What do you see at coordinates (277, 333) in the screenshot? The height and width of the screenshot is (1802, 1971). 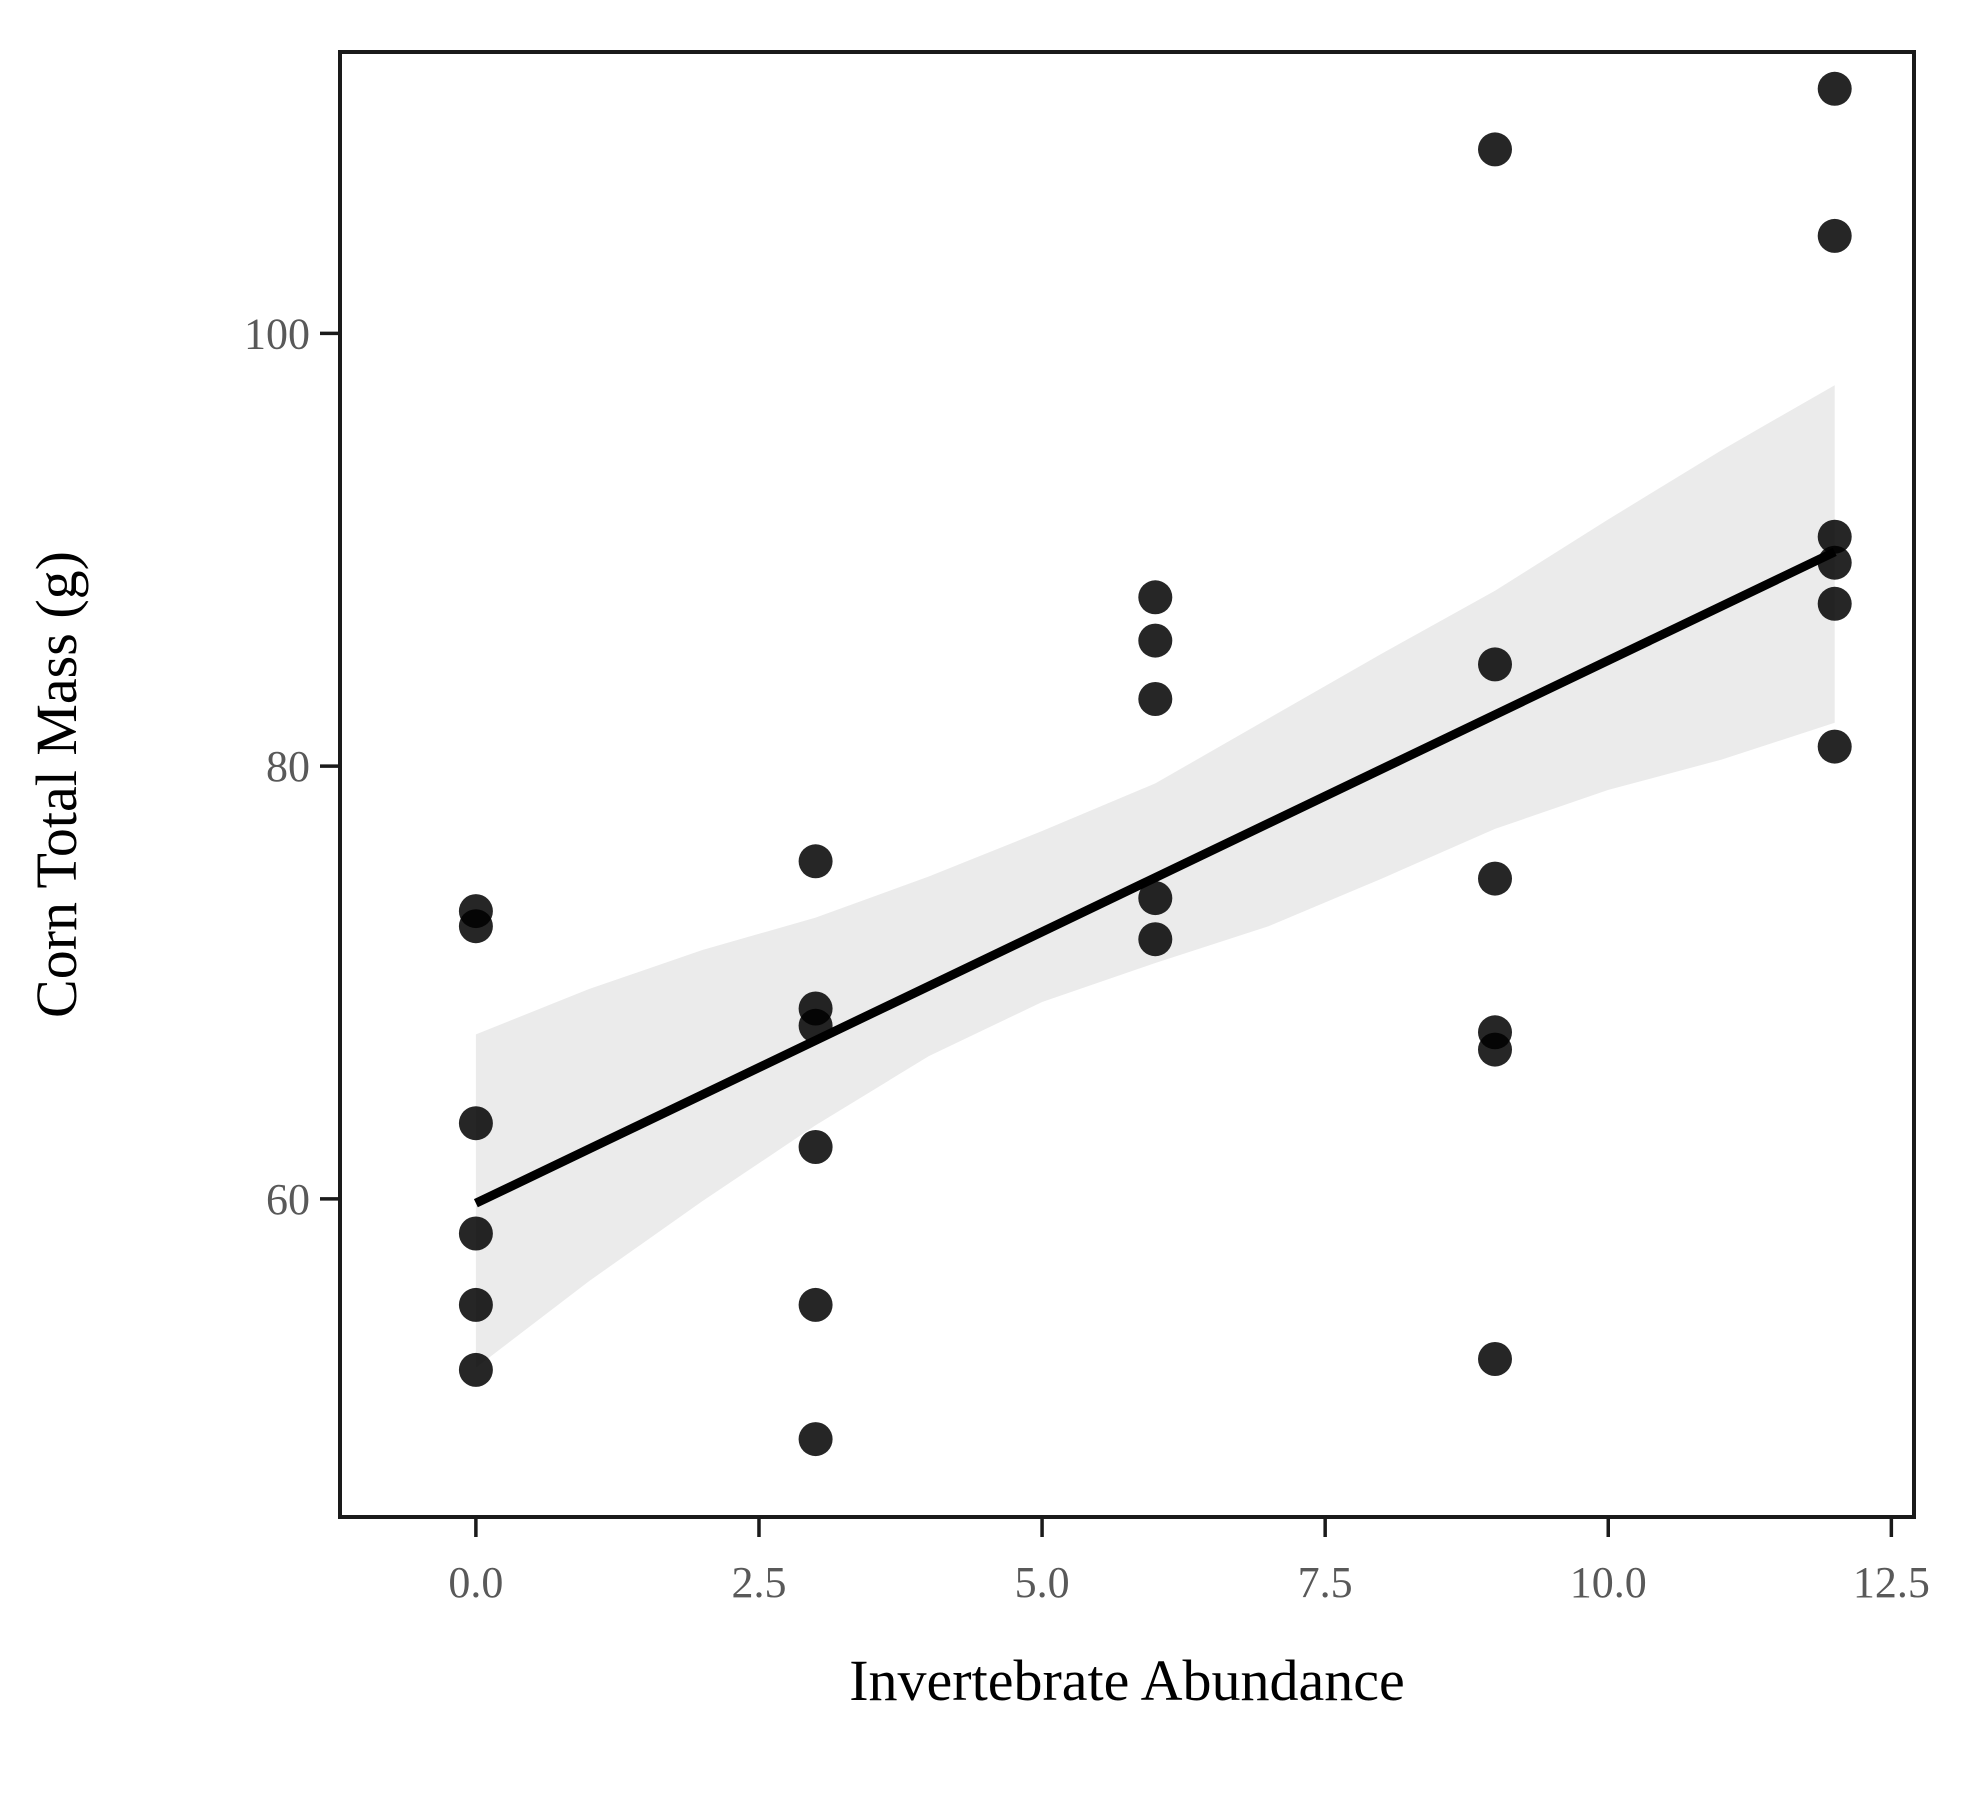 I see `y-tick-label: 100` at bounding box center [277, 333].